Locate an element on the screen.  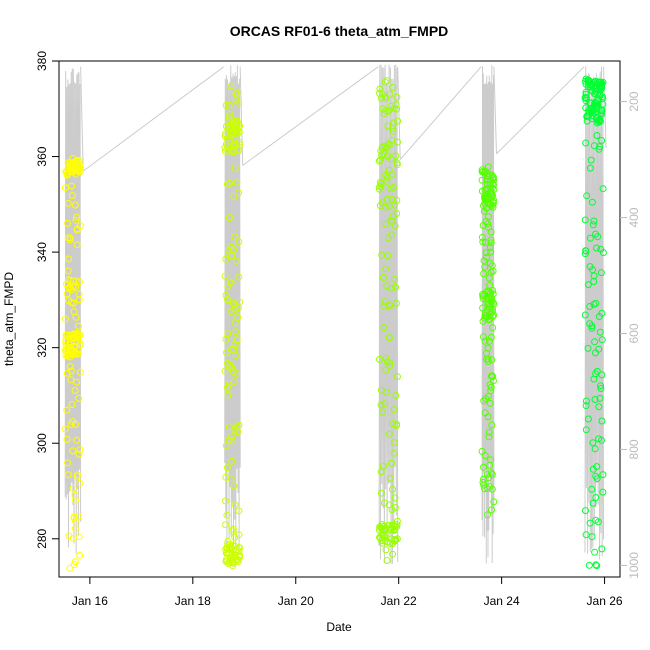
series-rf05 is located at coordinates (594, 322).